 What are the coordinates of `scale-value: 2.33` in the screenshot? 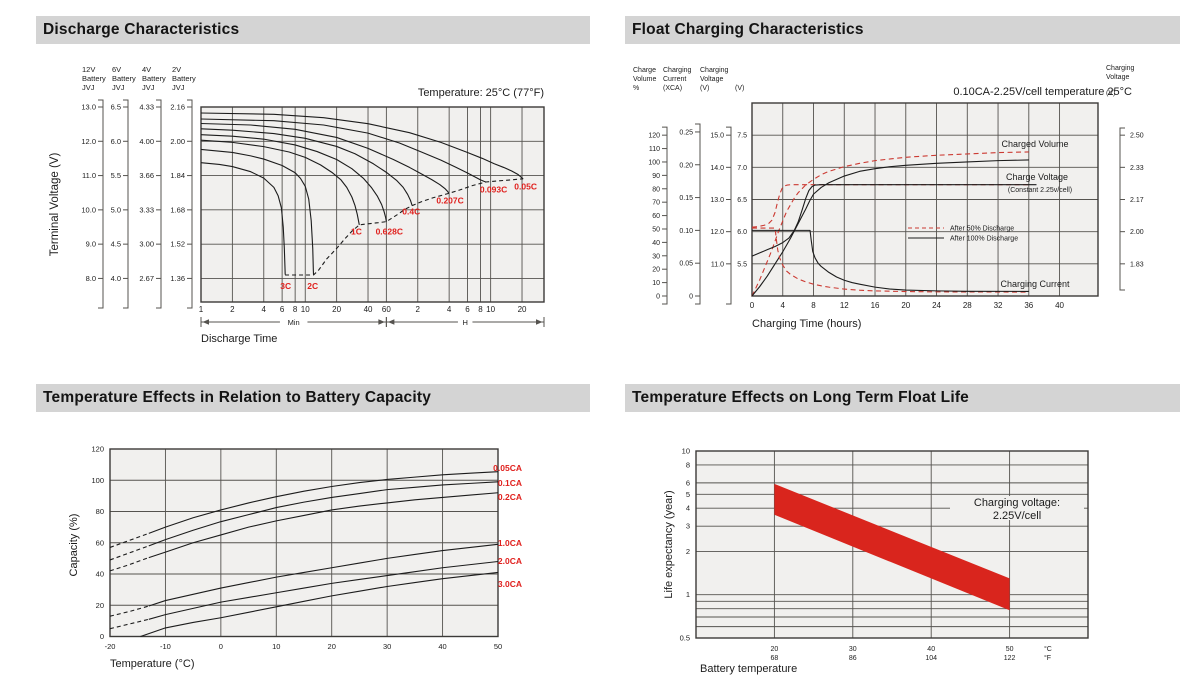 It's located at (1137, 168).